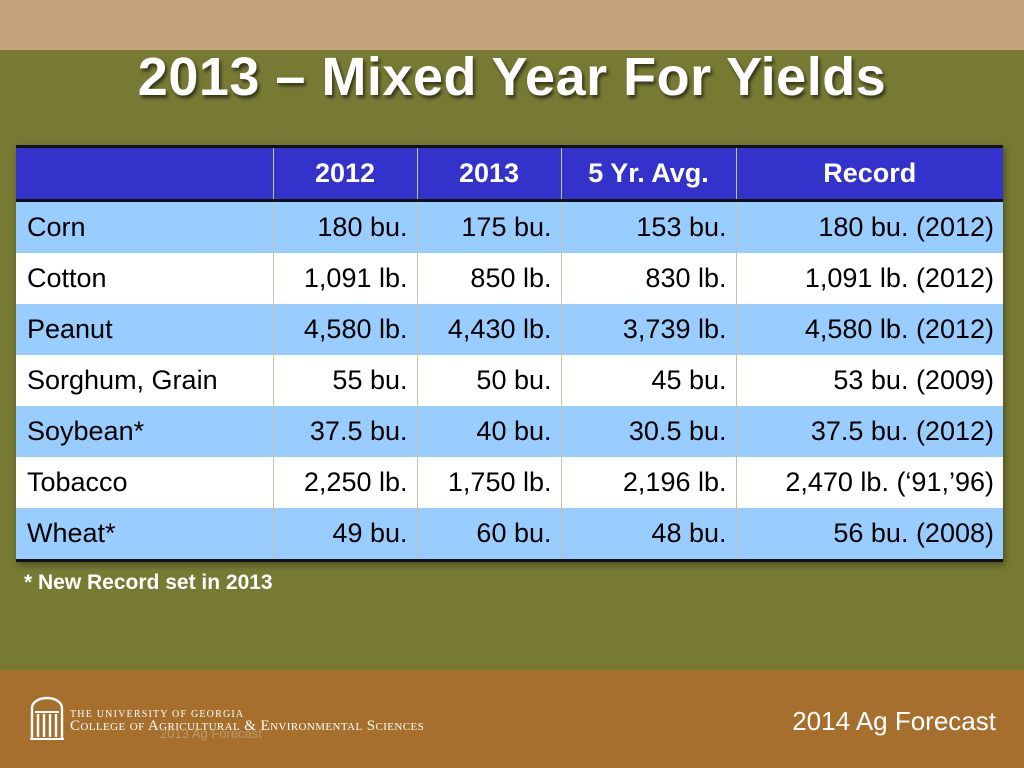  What do you see at coordinates (869, 482) in the screenshot?
I see `yield-record: 2,470 lb. (‘91,’96)` at bounding box center [869, 482].